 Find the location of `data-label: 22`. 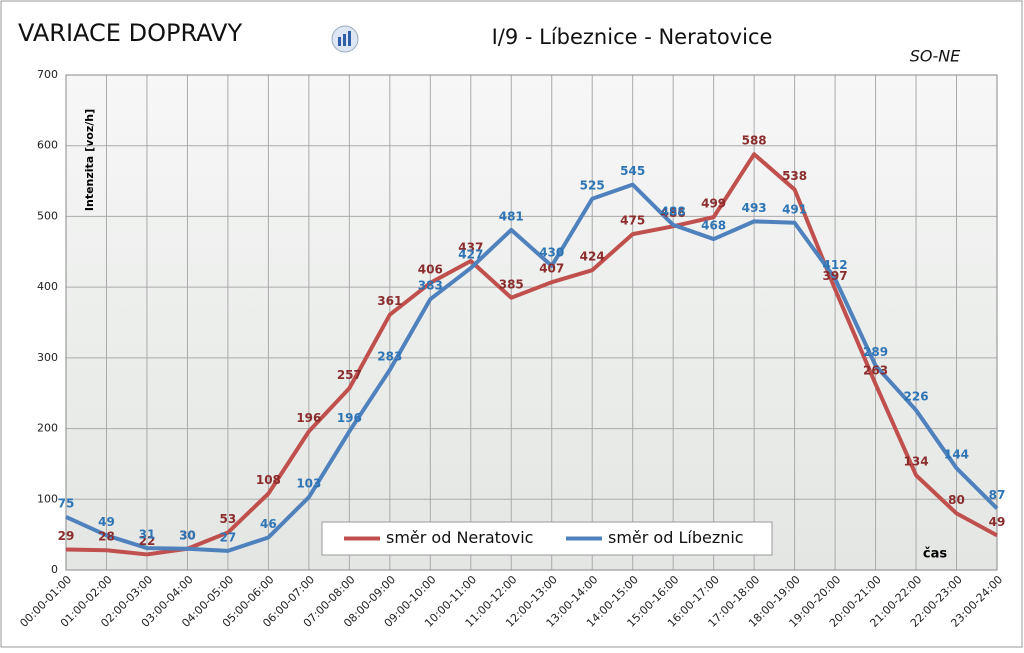

data-label: 22 is located at coordinates (147, 541).